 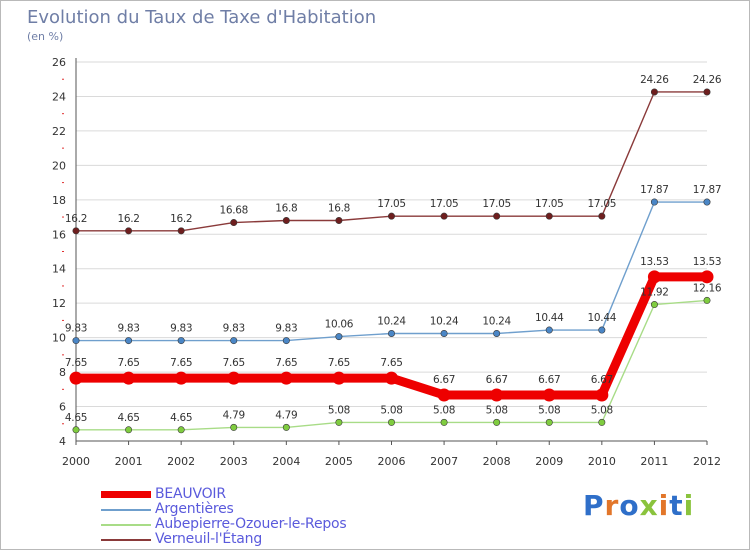 What do you see at coordinates (654, 293) in the screenshot?
I see `data-label-aubepierre-ozouer-le-repos: 11.92` at bounding box center [654, 293].